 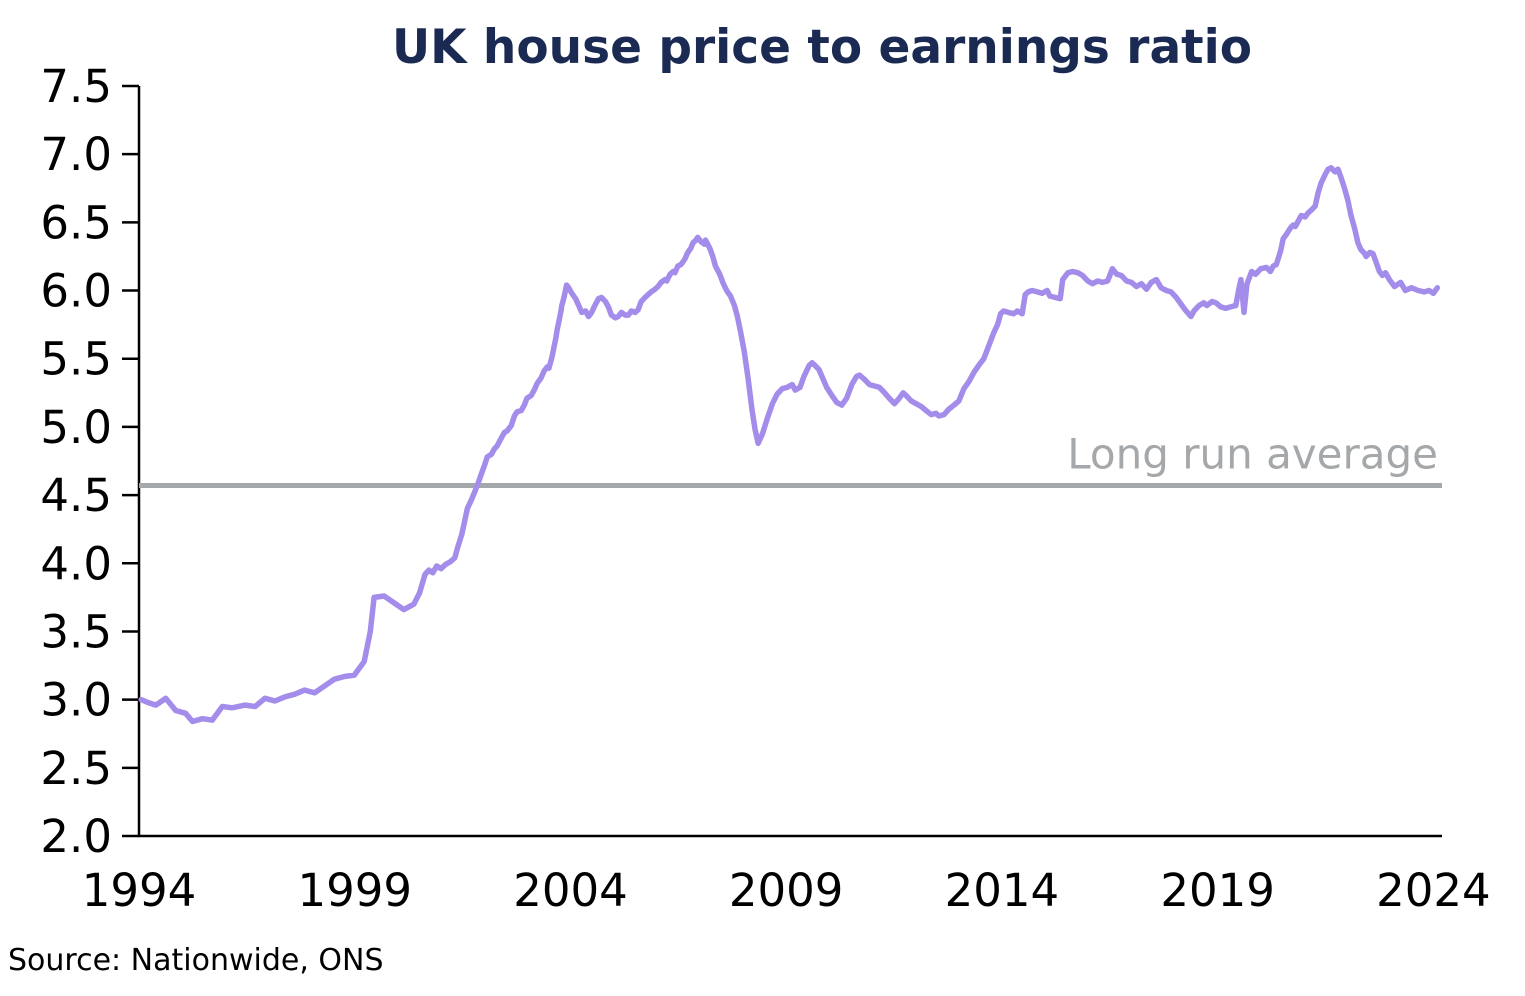 What do you see at coordinates (76, 86) in the screenshot?
I see `y-tick-label: 7.5` at bounding box center [76, 86].